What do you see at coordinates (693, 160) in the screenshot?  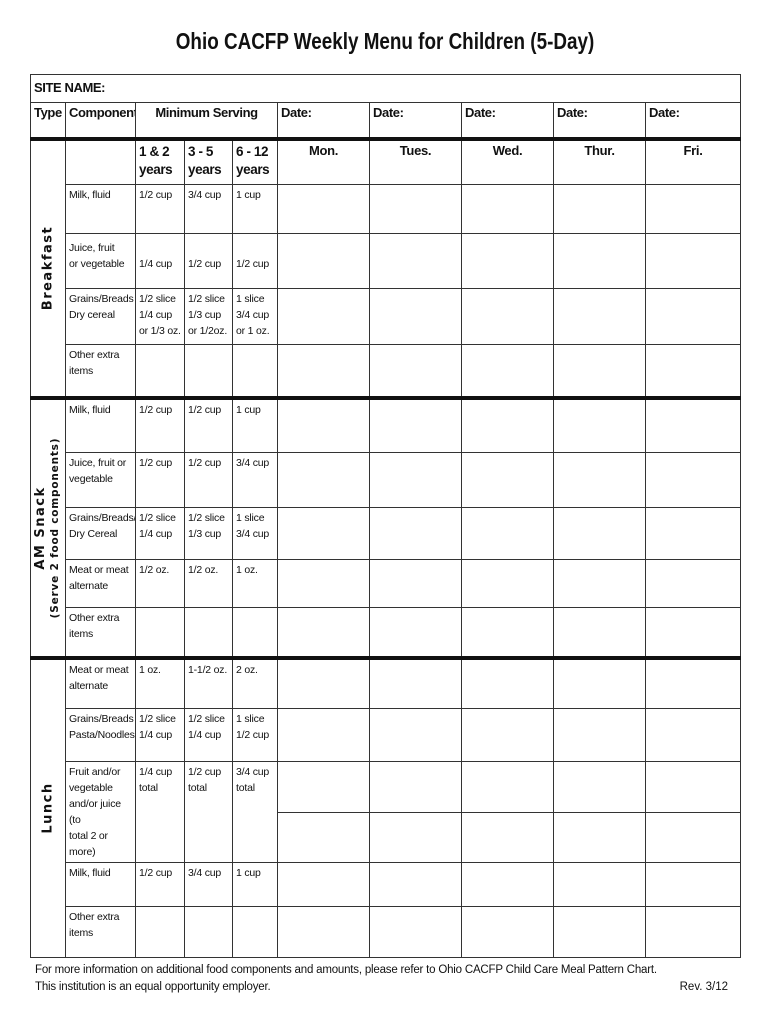 I see `day-fri: Fri.` at bounding box center [693, 160].